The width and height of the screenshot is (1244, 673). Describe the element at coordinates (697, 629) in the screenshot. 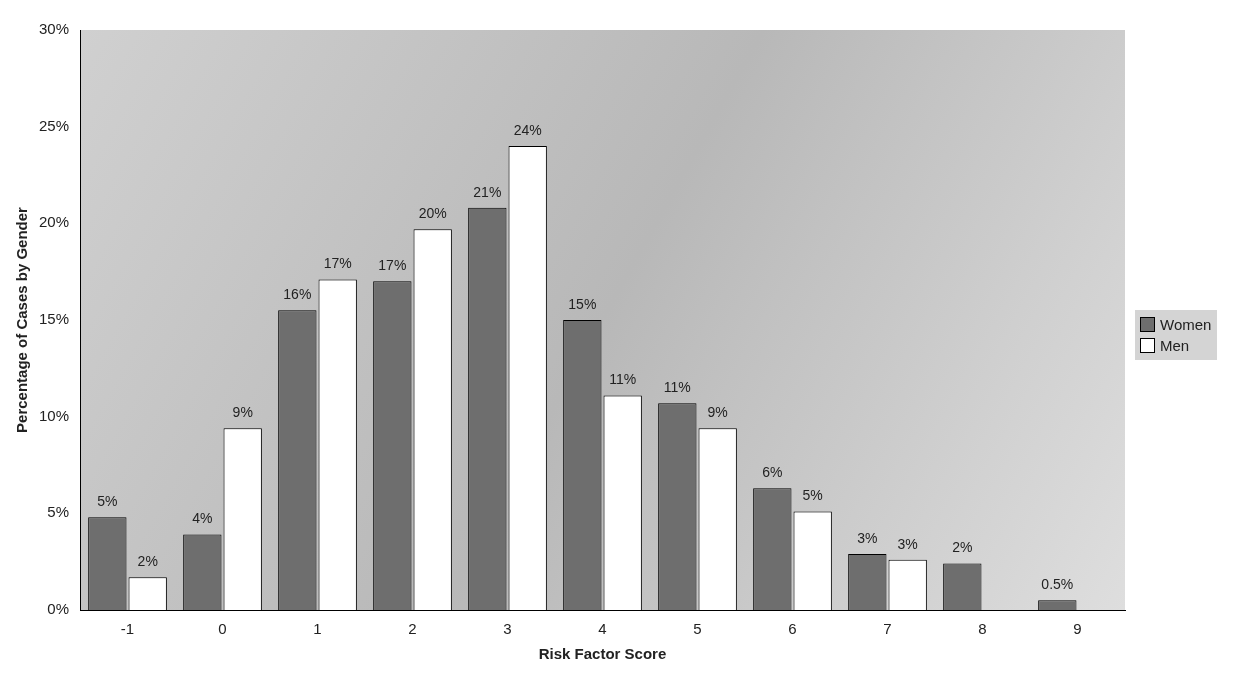

I see `x-tick-label: 5` at that location.